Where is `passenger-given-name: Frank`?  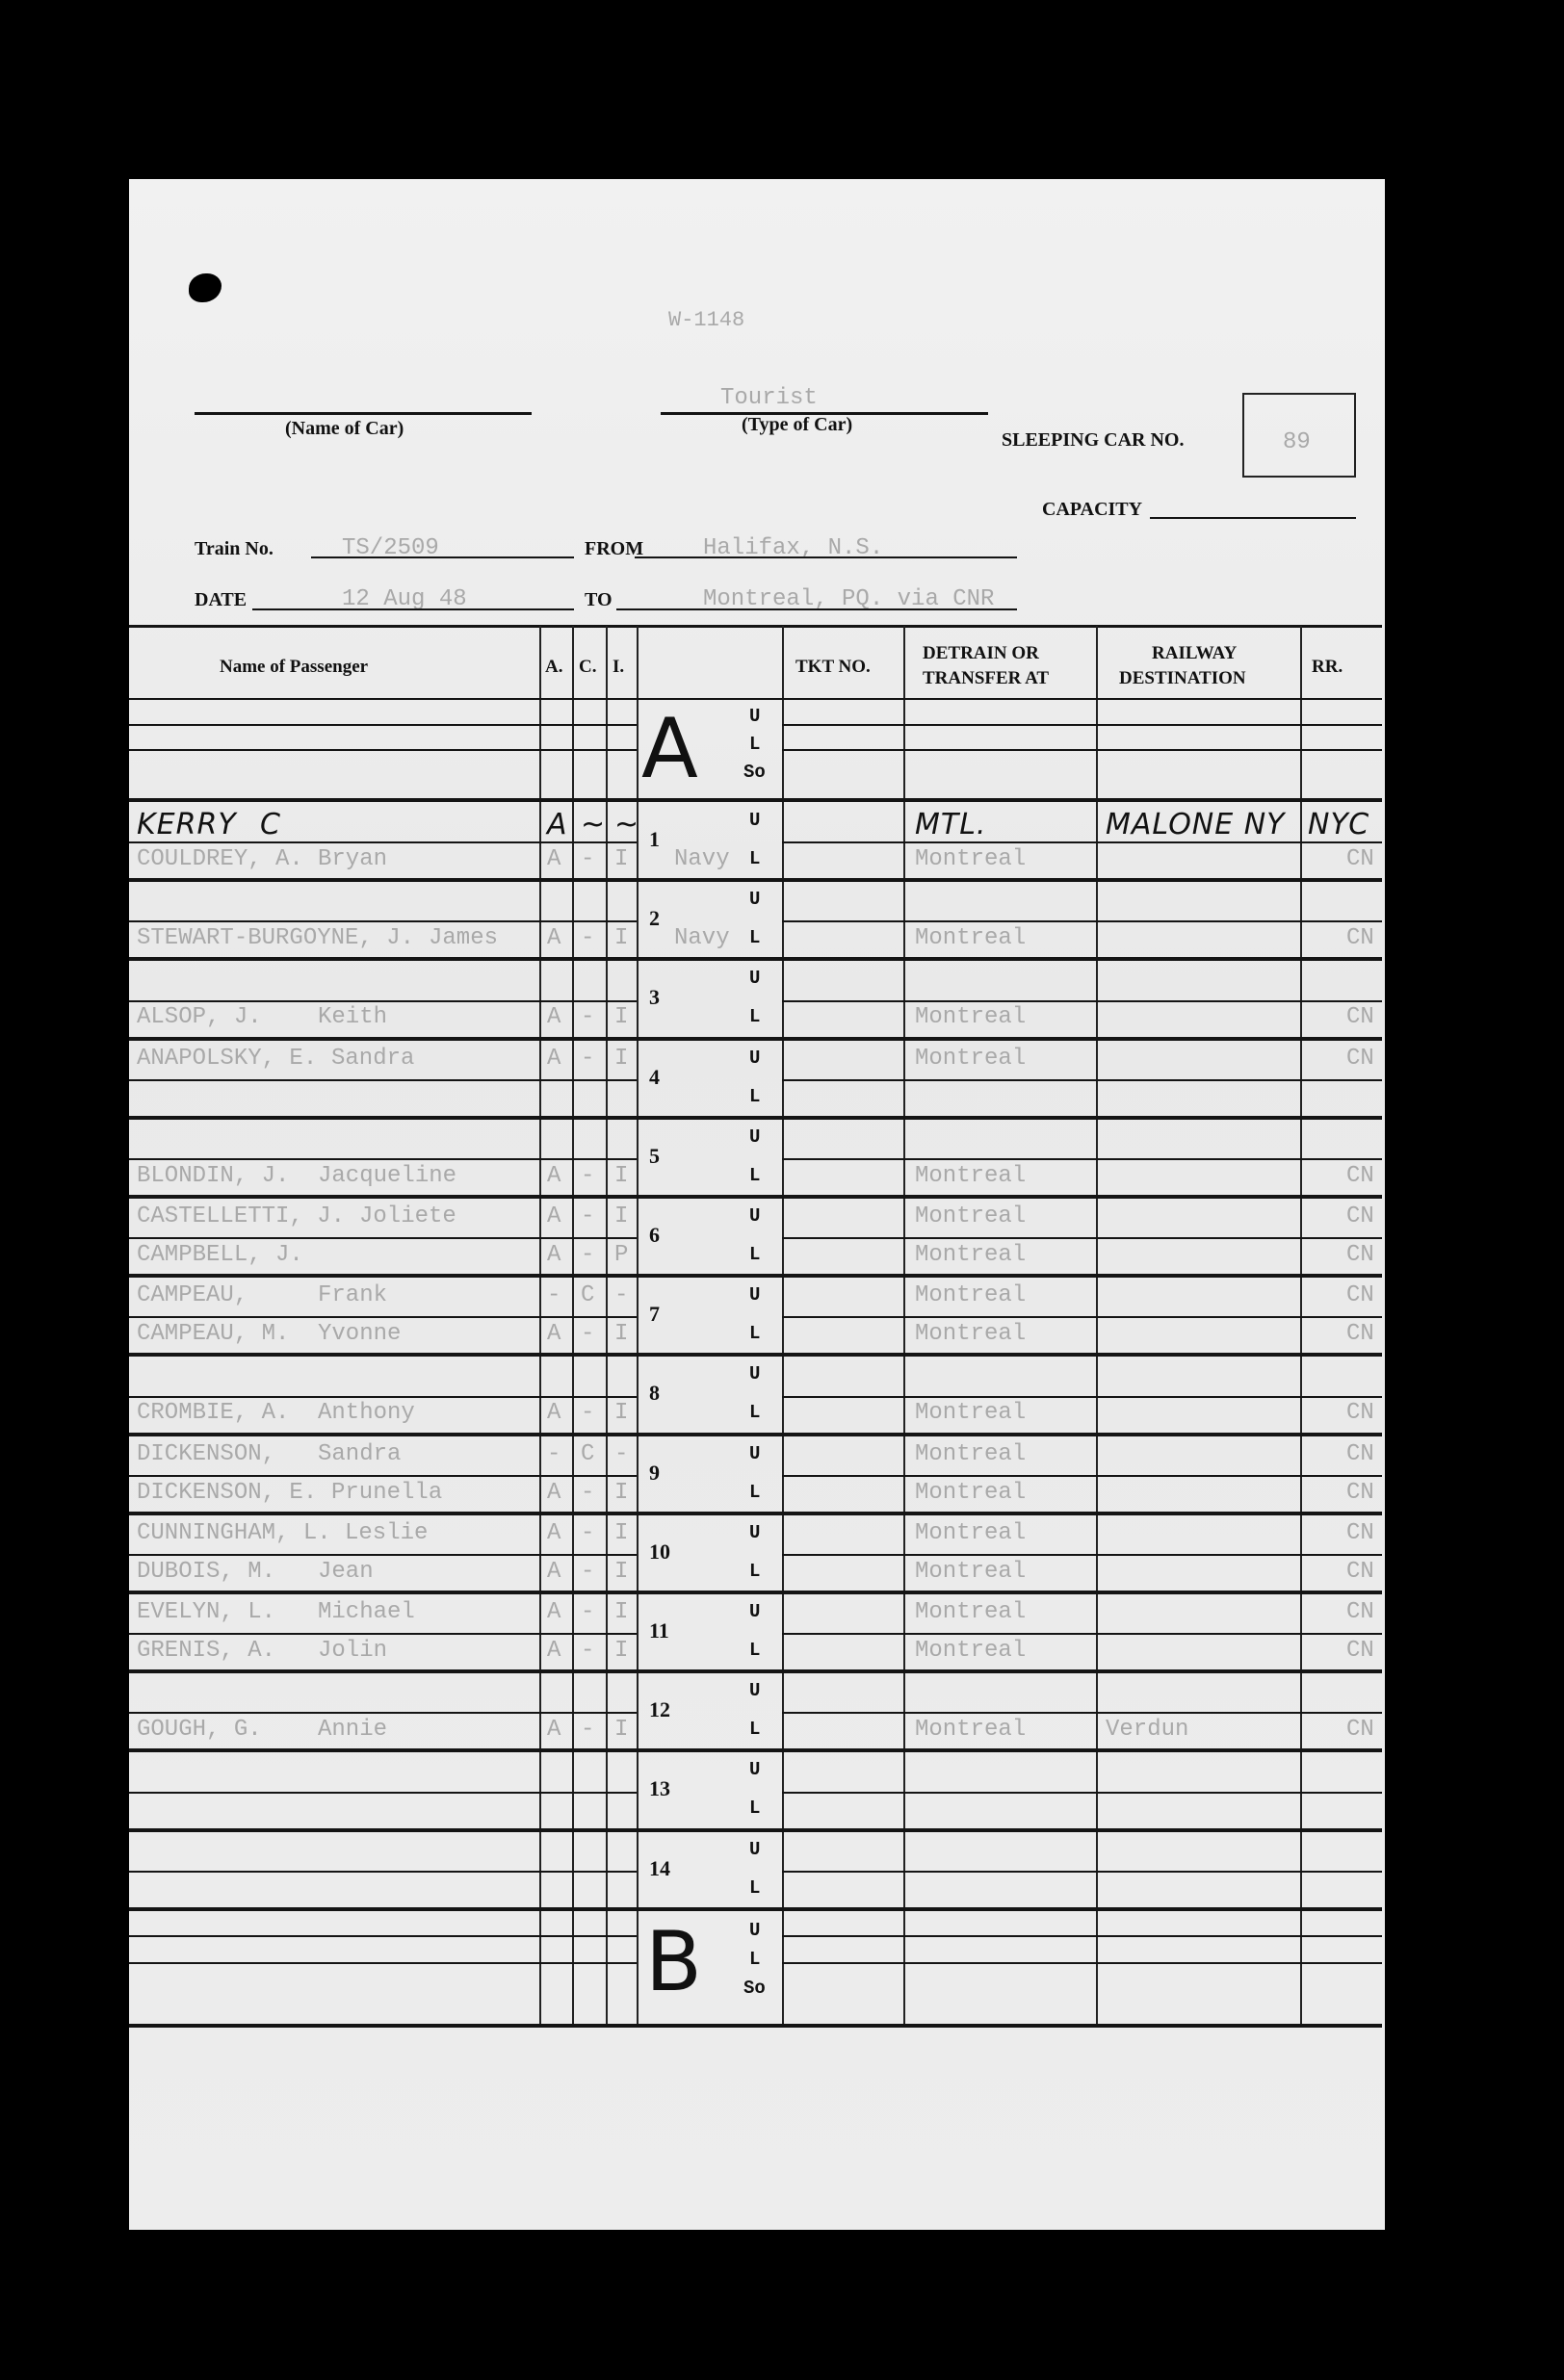 passenger-given-name: Frank is located at coordinates (353, 1295).